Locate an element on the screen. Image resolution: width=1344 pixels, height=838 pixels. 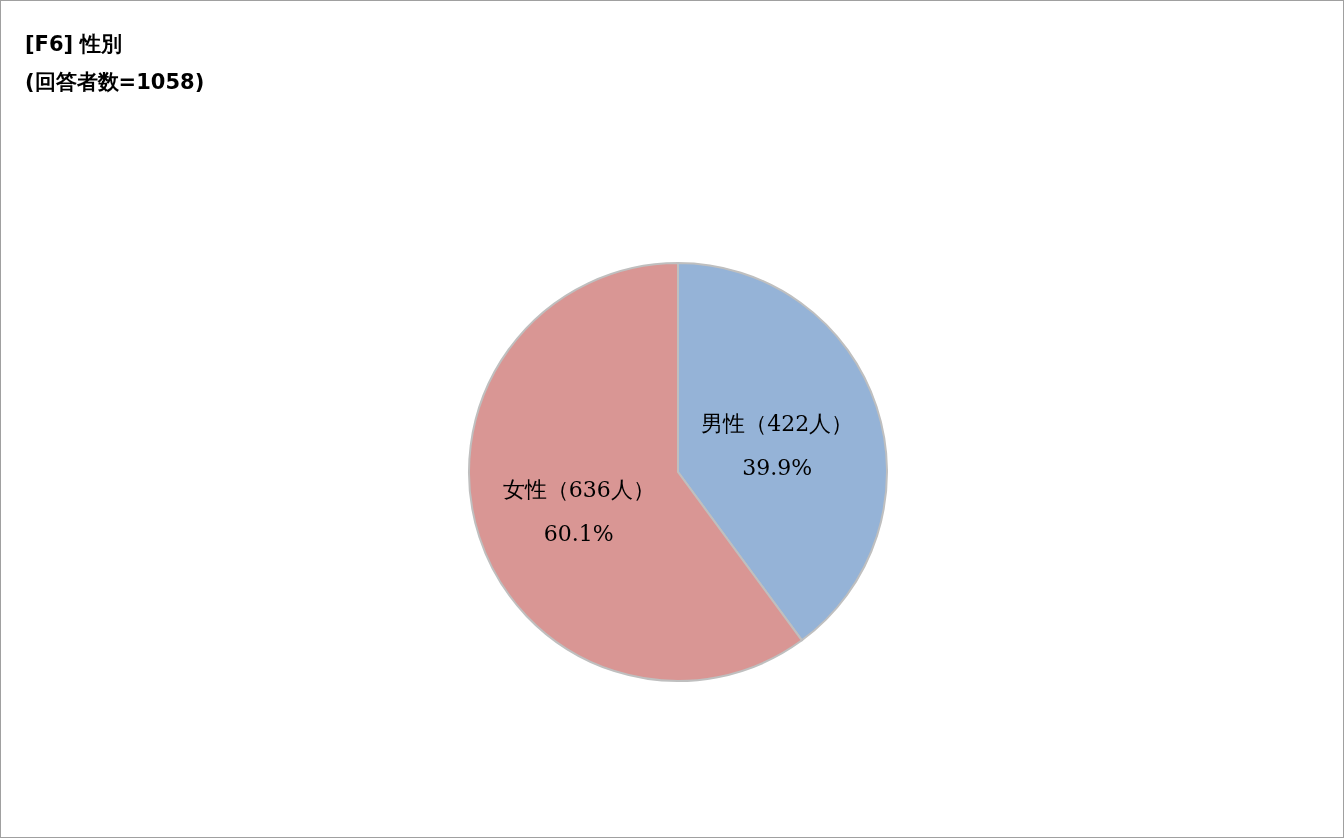
data-label: 39.9% is located at coordinates (777, 468).